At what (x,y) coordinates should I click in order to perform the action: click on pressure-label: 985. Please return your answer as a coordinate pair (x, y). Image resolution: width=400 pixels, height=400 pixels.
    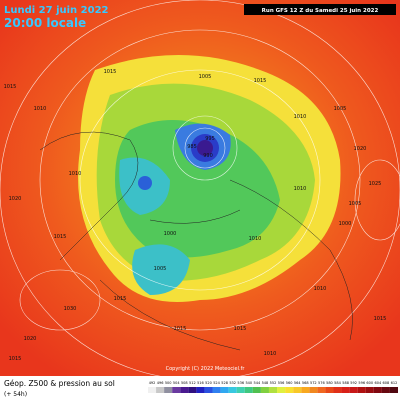
    Looking at the image, I should click on (192, 147).